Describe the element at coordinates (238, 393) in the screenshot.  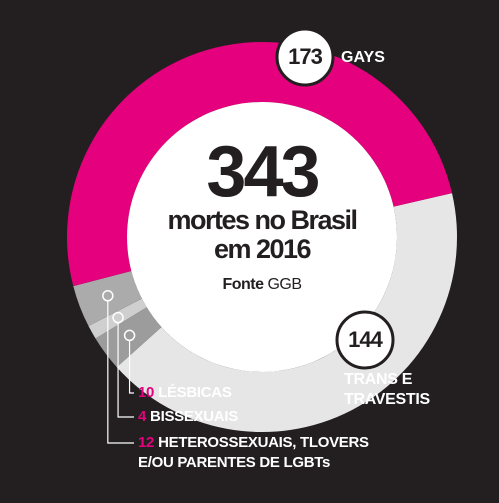
I see `legend-entry: 10 LÉSBICAS` at that location.